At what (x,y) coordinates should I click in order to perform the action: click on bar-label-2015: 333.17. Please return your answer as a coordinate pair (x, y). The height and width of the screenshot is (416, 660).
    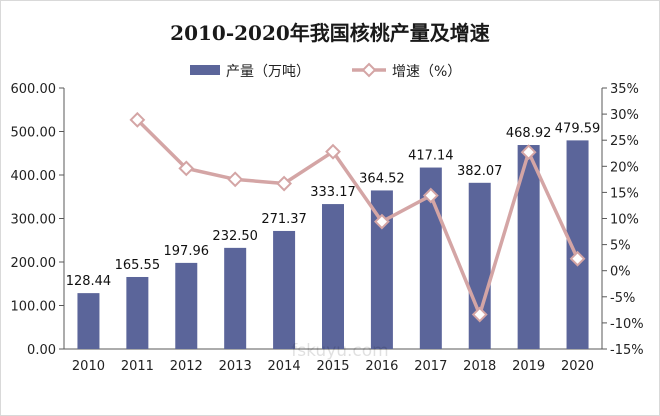
    Looking at the image, I should click on (333, 192).